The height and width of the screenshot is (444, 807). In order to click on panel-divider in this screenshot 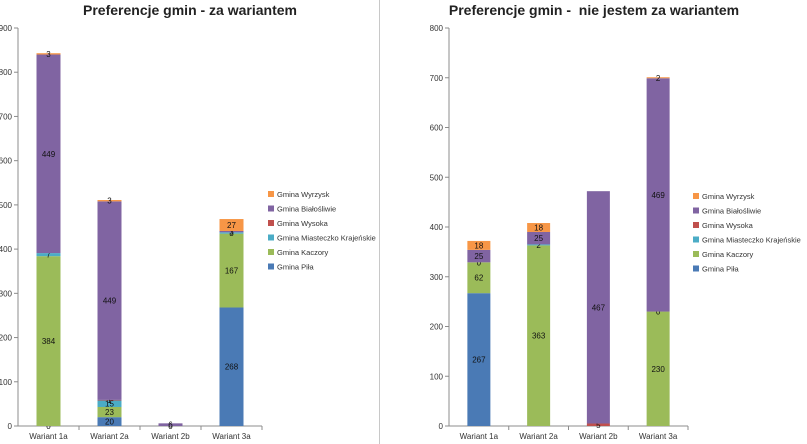, I will do `click(379, 222)`.